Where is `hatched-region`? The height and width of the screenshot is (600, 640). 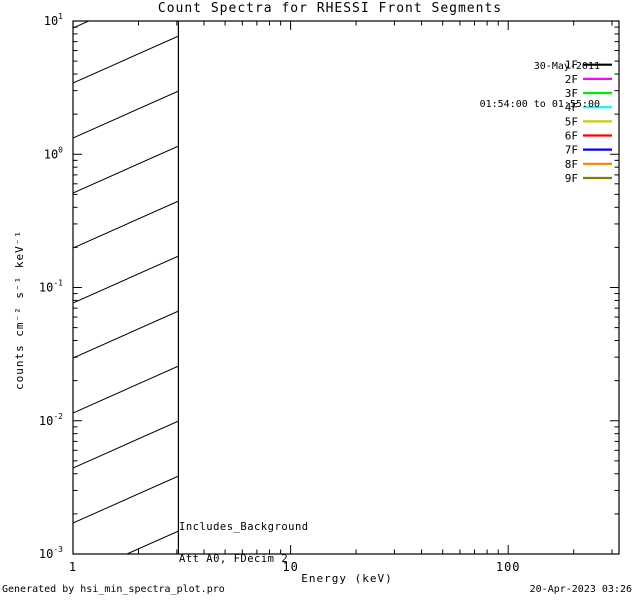 hatched-region is located at coordinates (126, 287).